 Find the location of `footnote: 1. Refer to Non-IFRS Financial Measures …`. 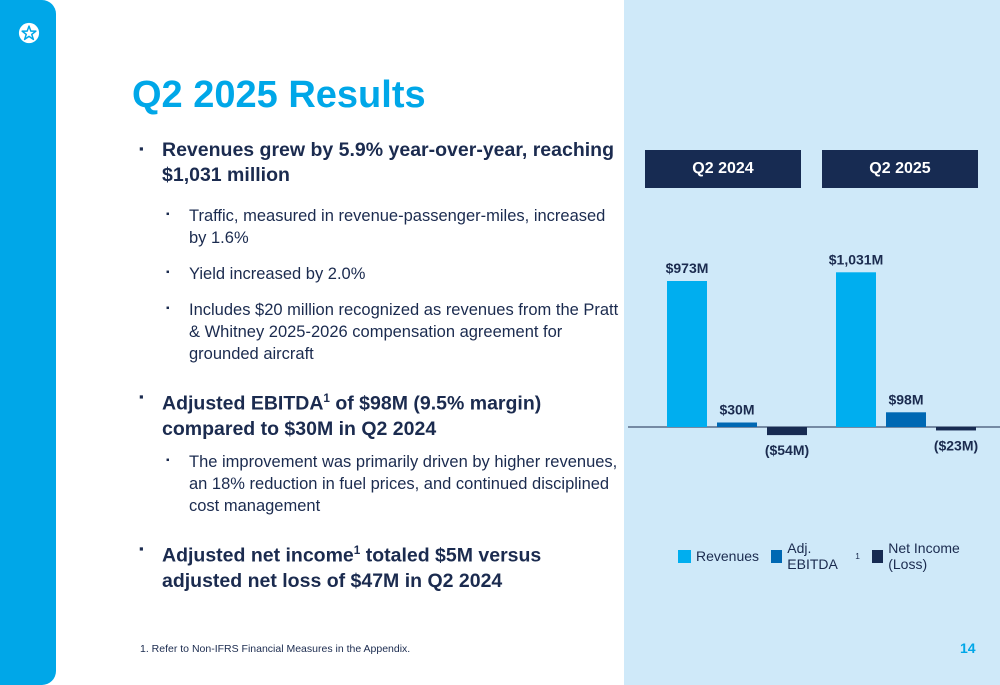

footnote: 1. Refer to Non-IFRS Financial Measures … is located at coordinates (275, 649).